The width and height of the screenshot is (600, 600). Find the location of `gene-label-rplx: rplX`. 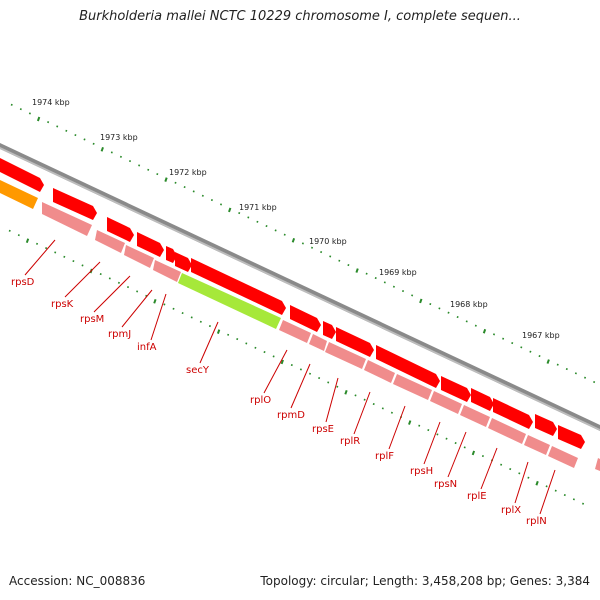

gene-label-rplx: rplX is located at coordinates (511, 510).